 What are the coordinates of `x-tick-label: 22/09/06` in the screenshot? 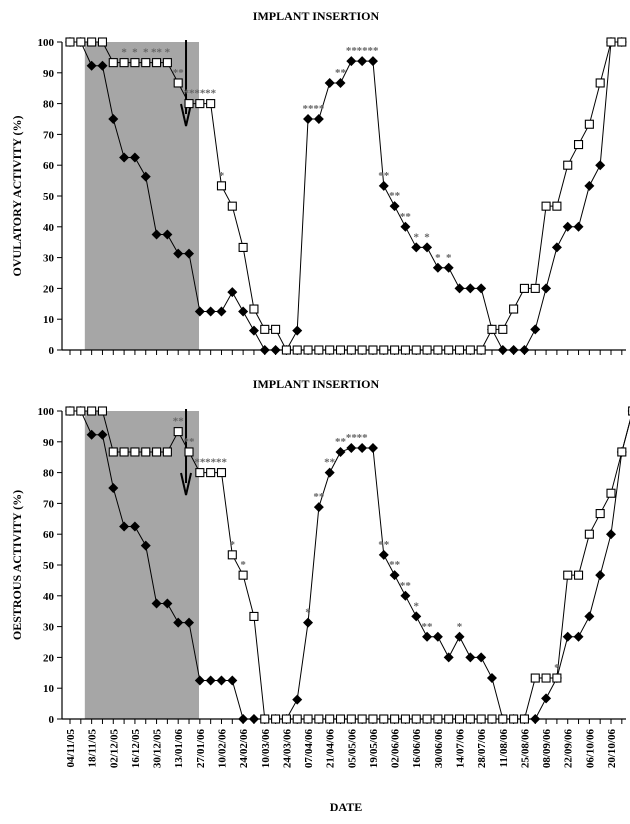 It's located at (569, 749).